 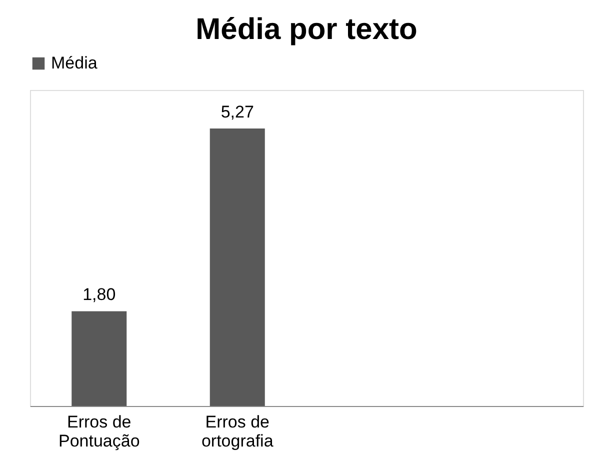 I want to click on legend-label: Média, so click(x=74, y=63).